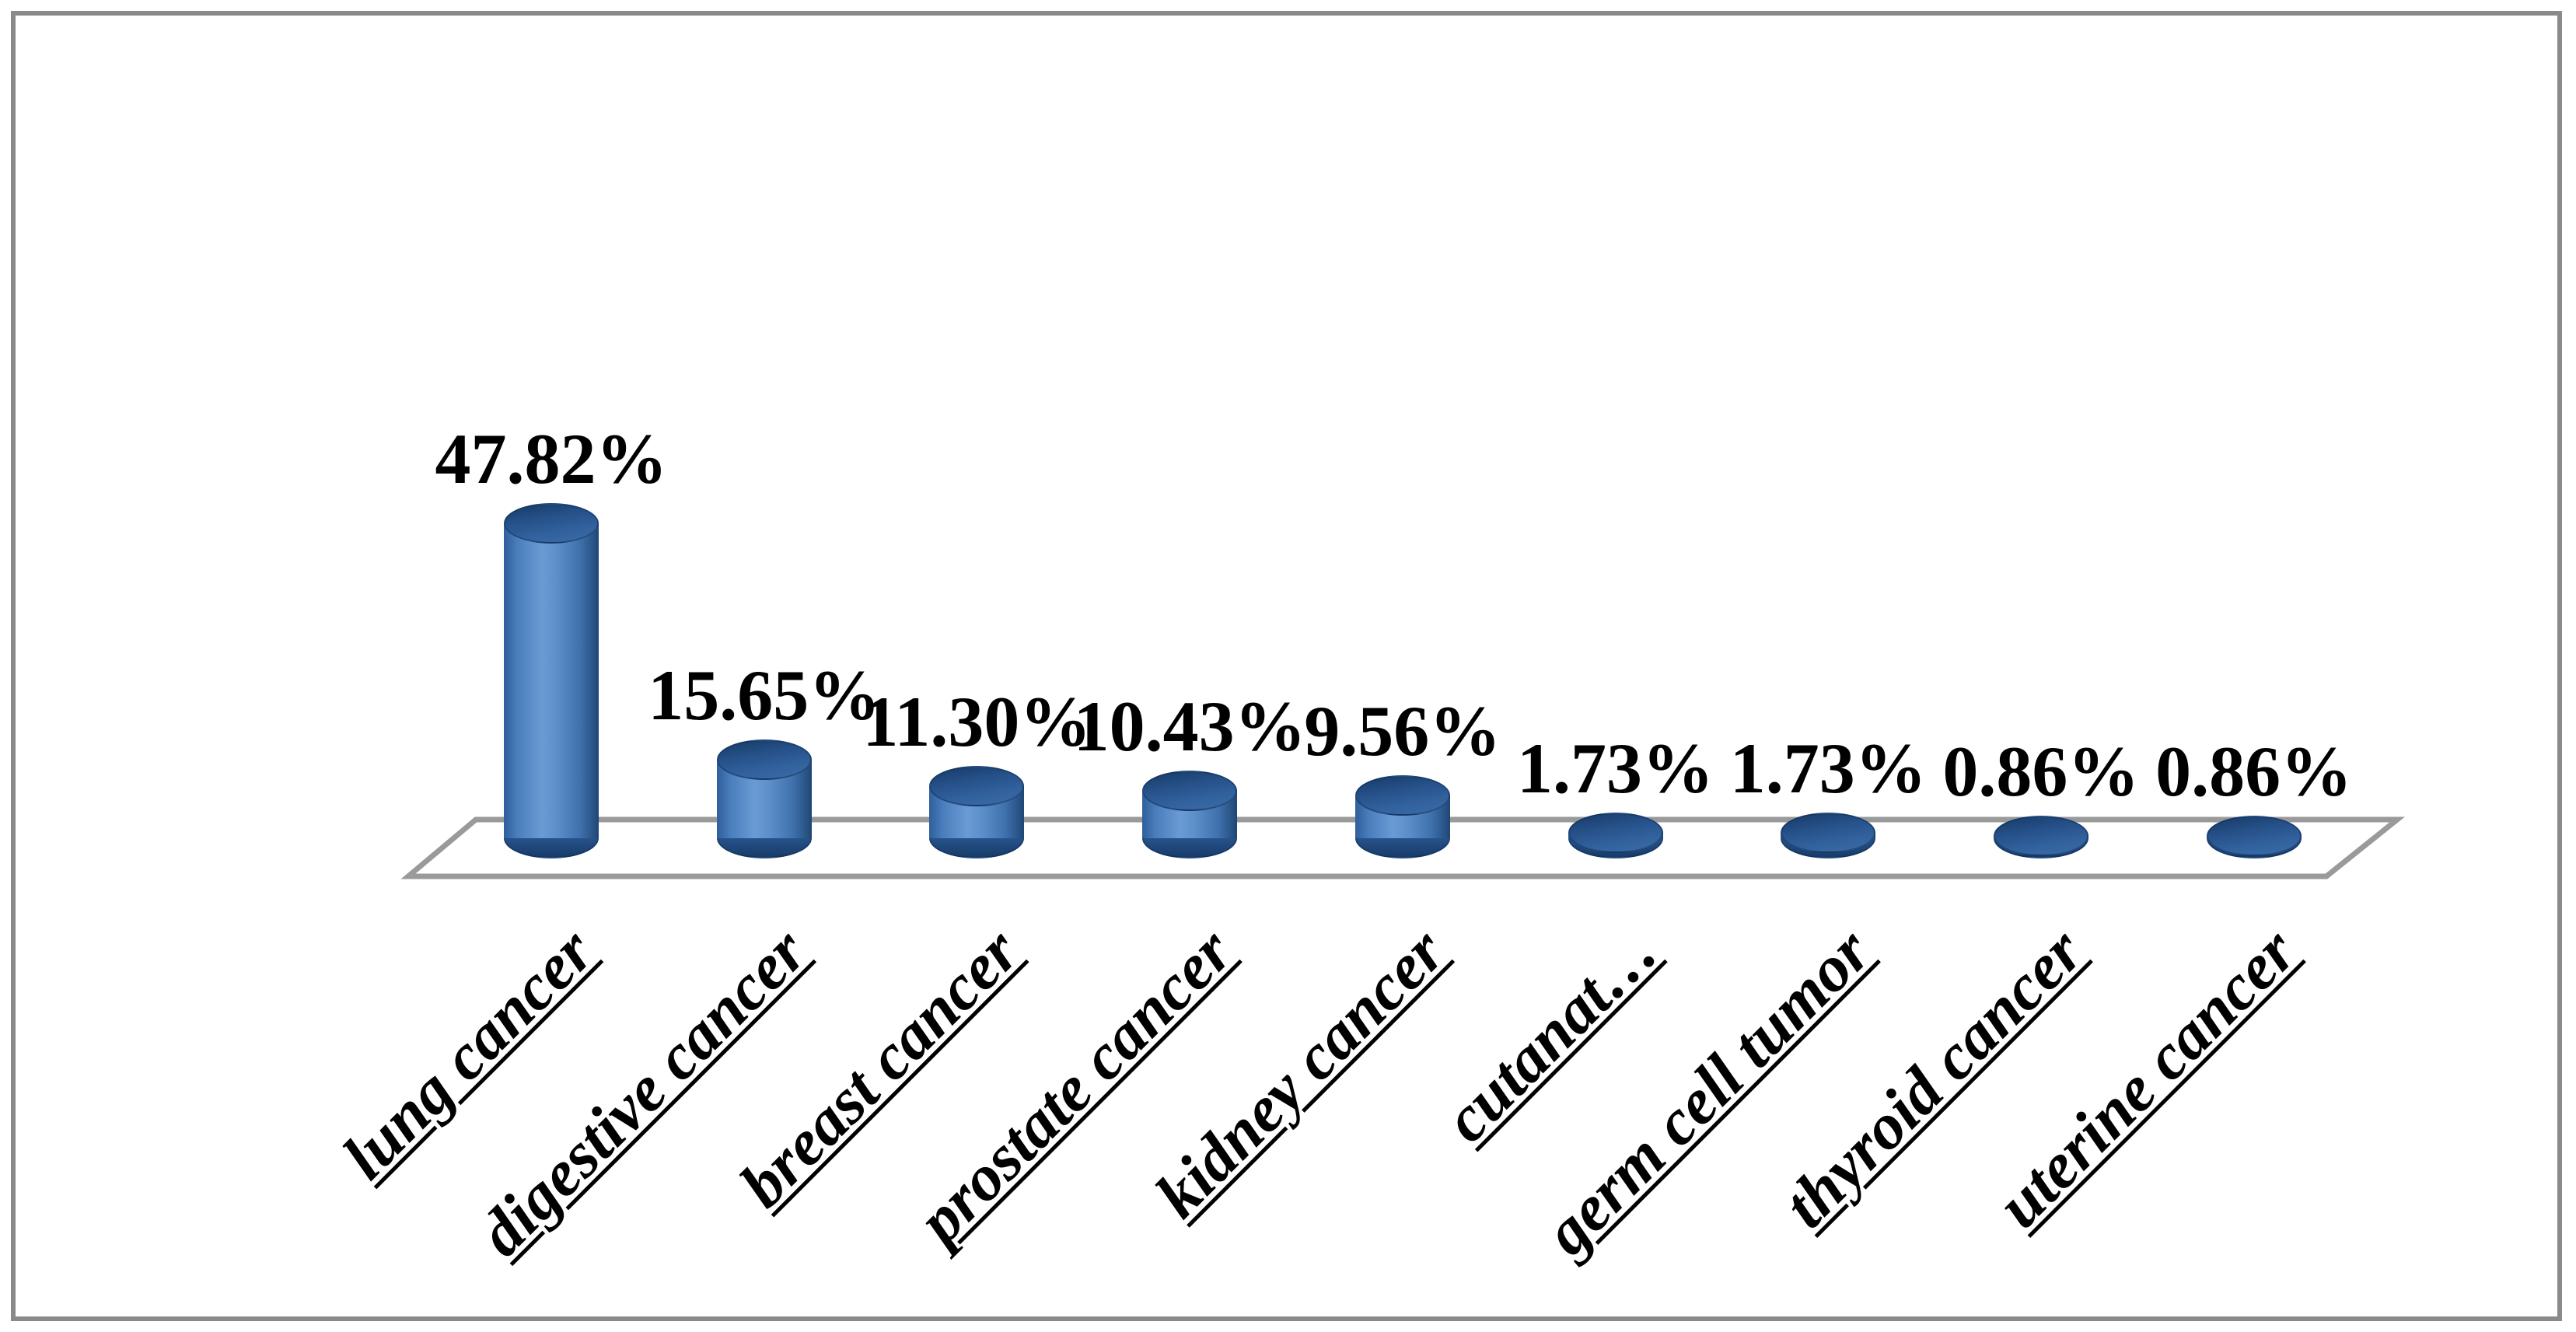 This screenshot has width=2576, height=1332. Describe the element at coordinates (764, 695) in the screenshot. I see `value-label: 15.65%` at that location.